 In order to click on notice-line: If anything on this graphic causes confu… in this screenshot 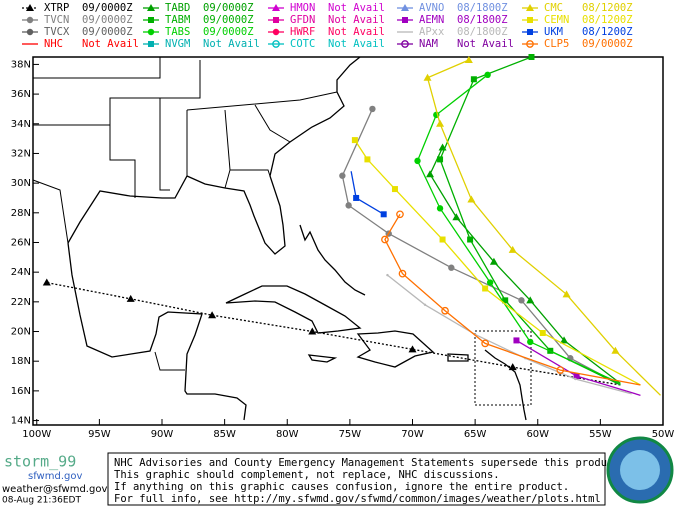, I will do `click(341, 487)`.